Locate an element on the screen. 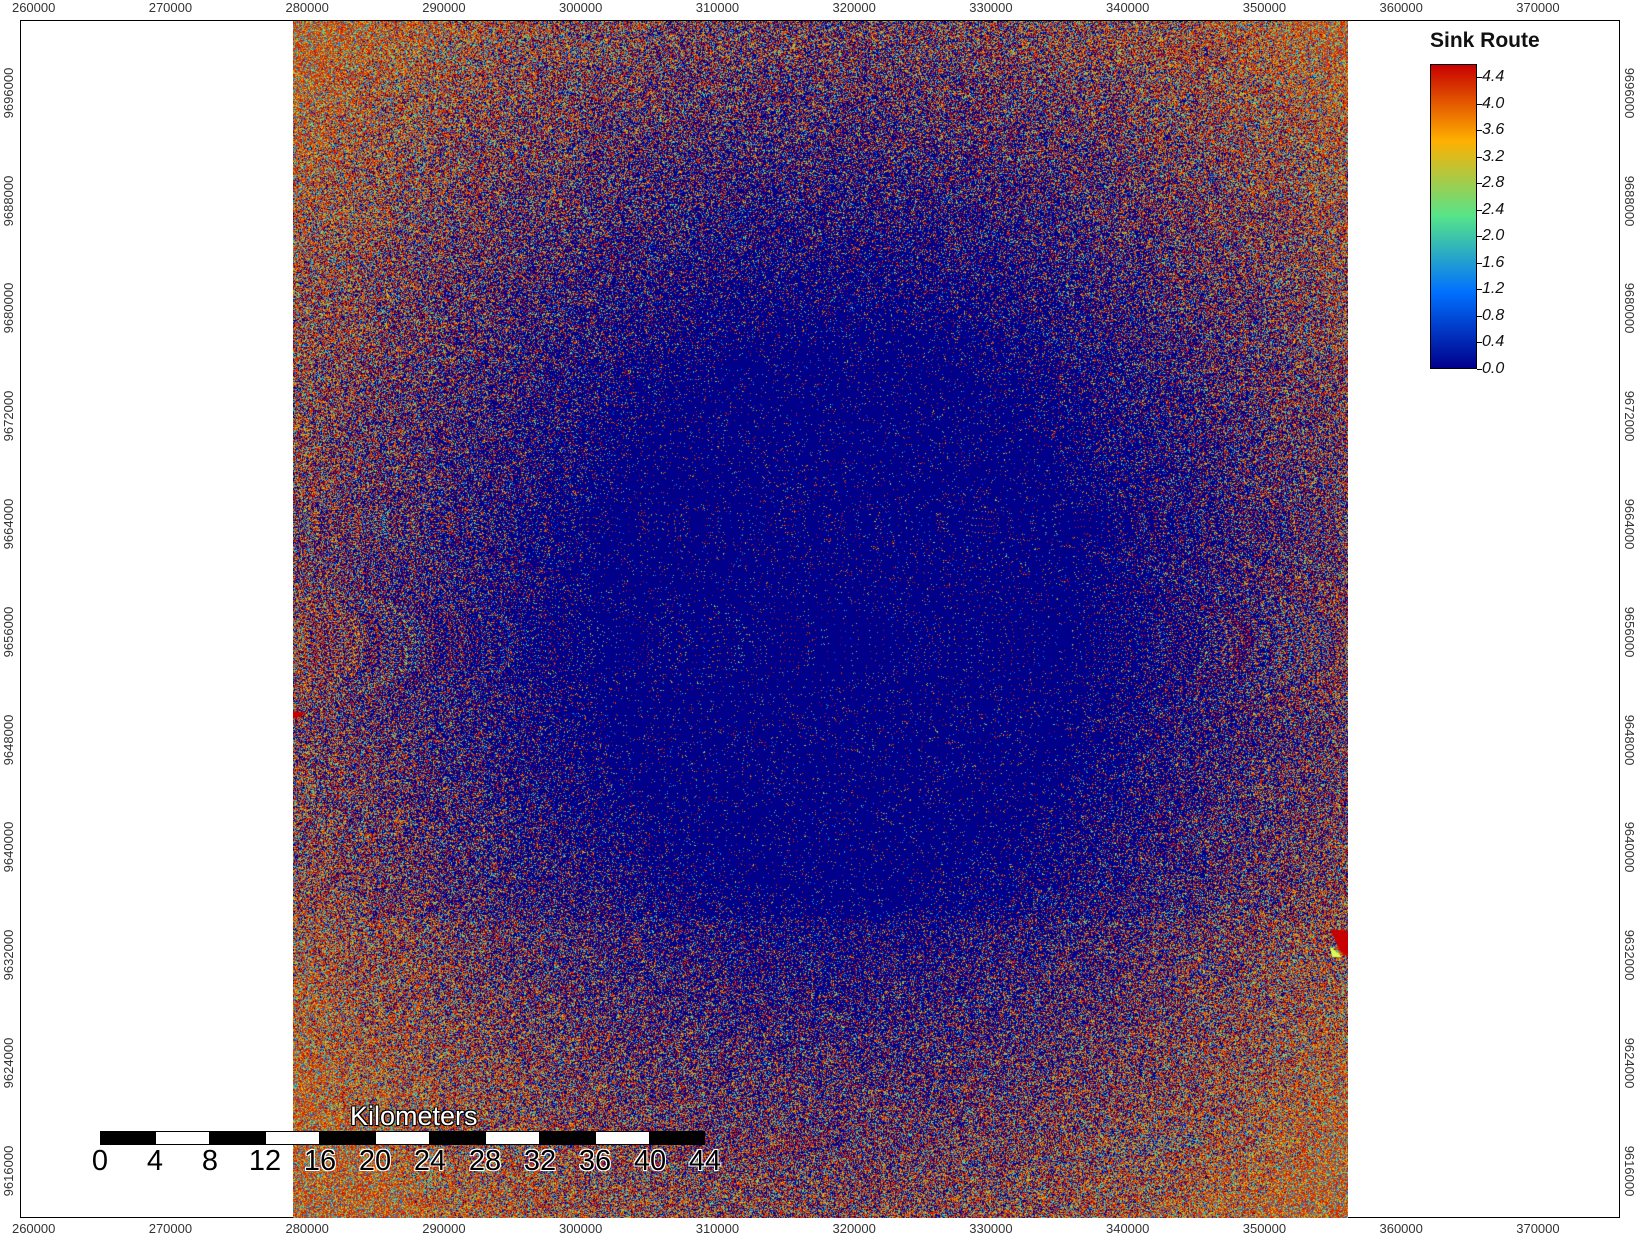 This screenshot has height=1240, width=1640. scale-bar-label: 20 is located at coordinates (375, 1161).